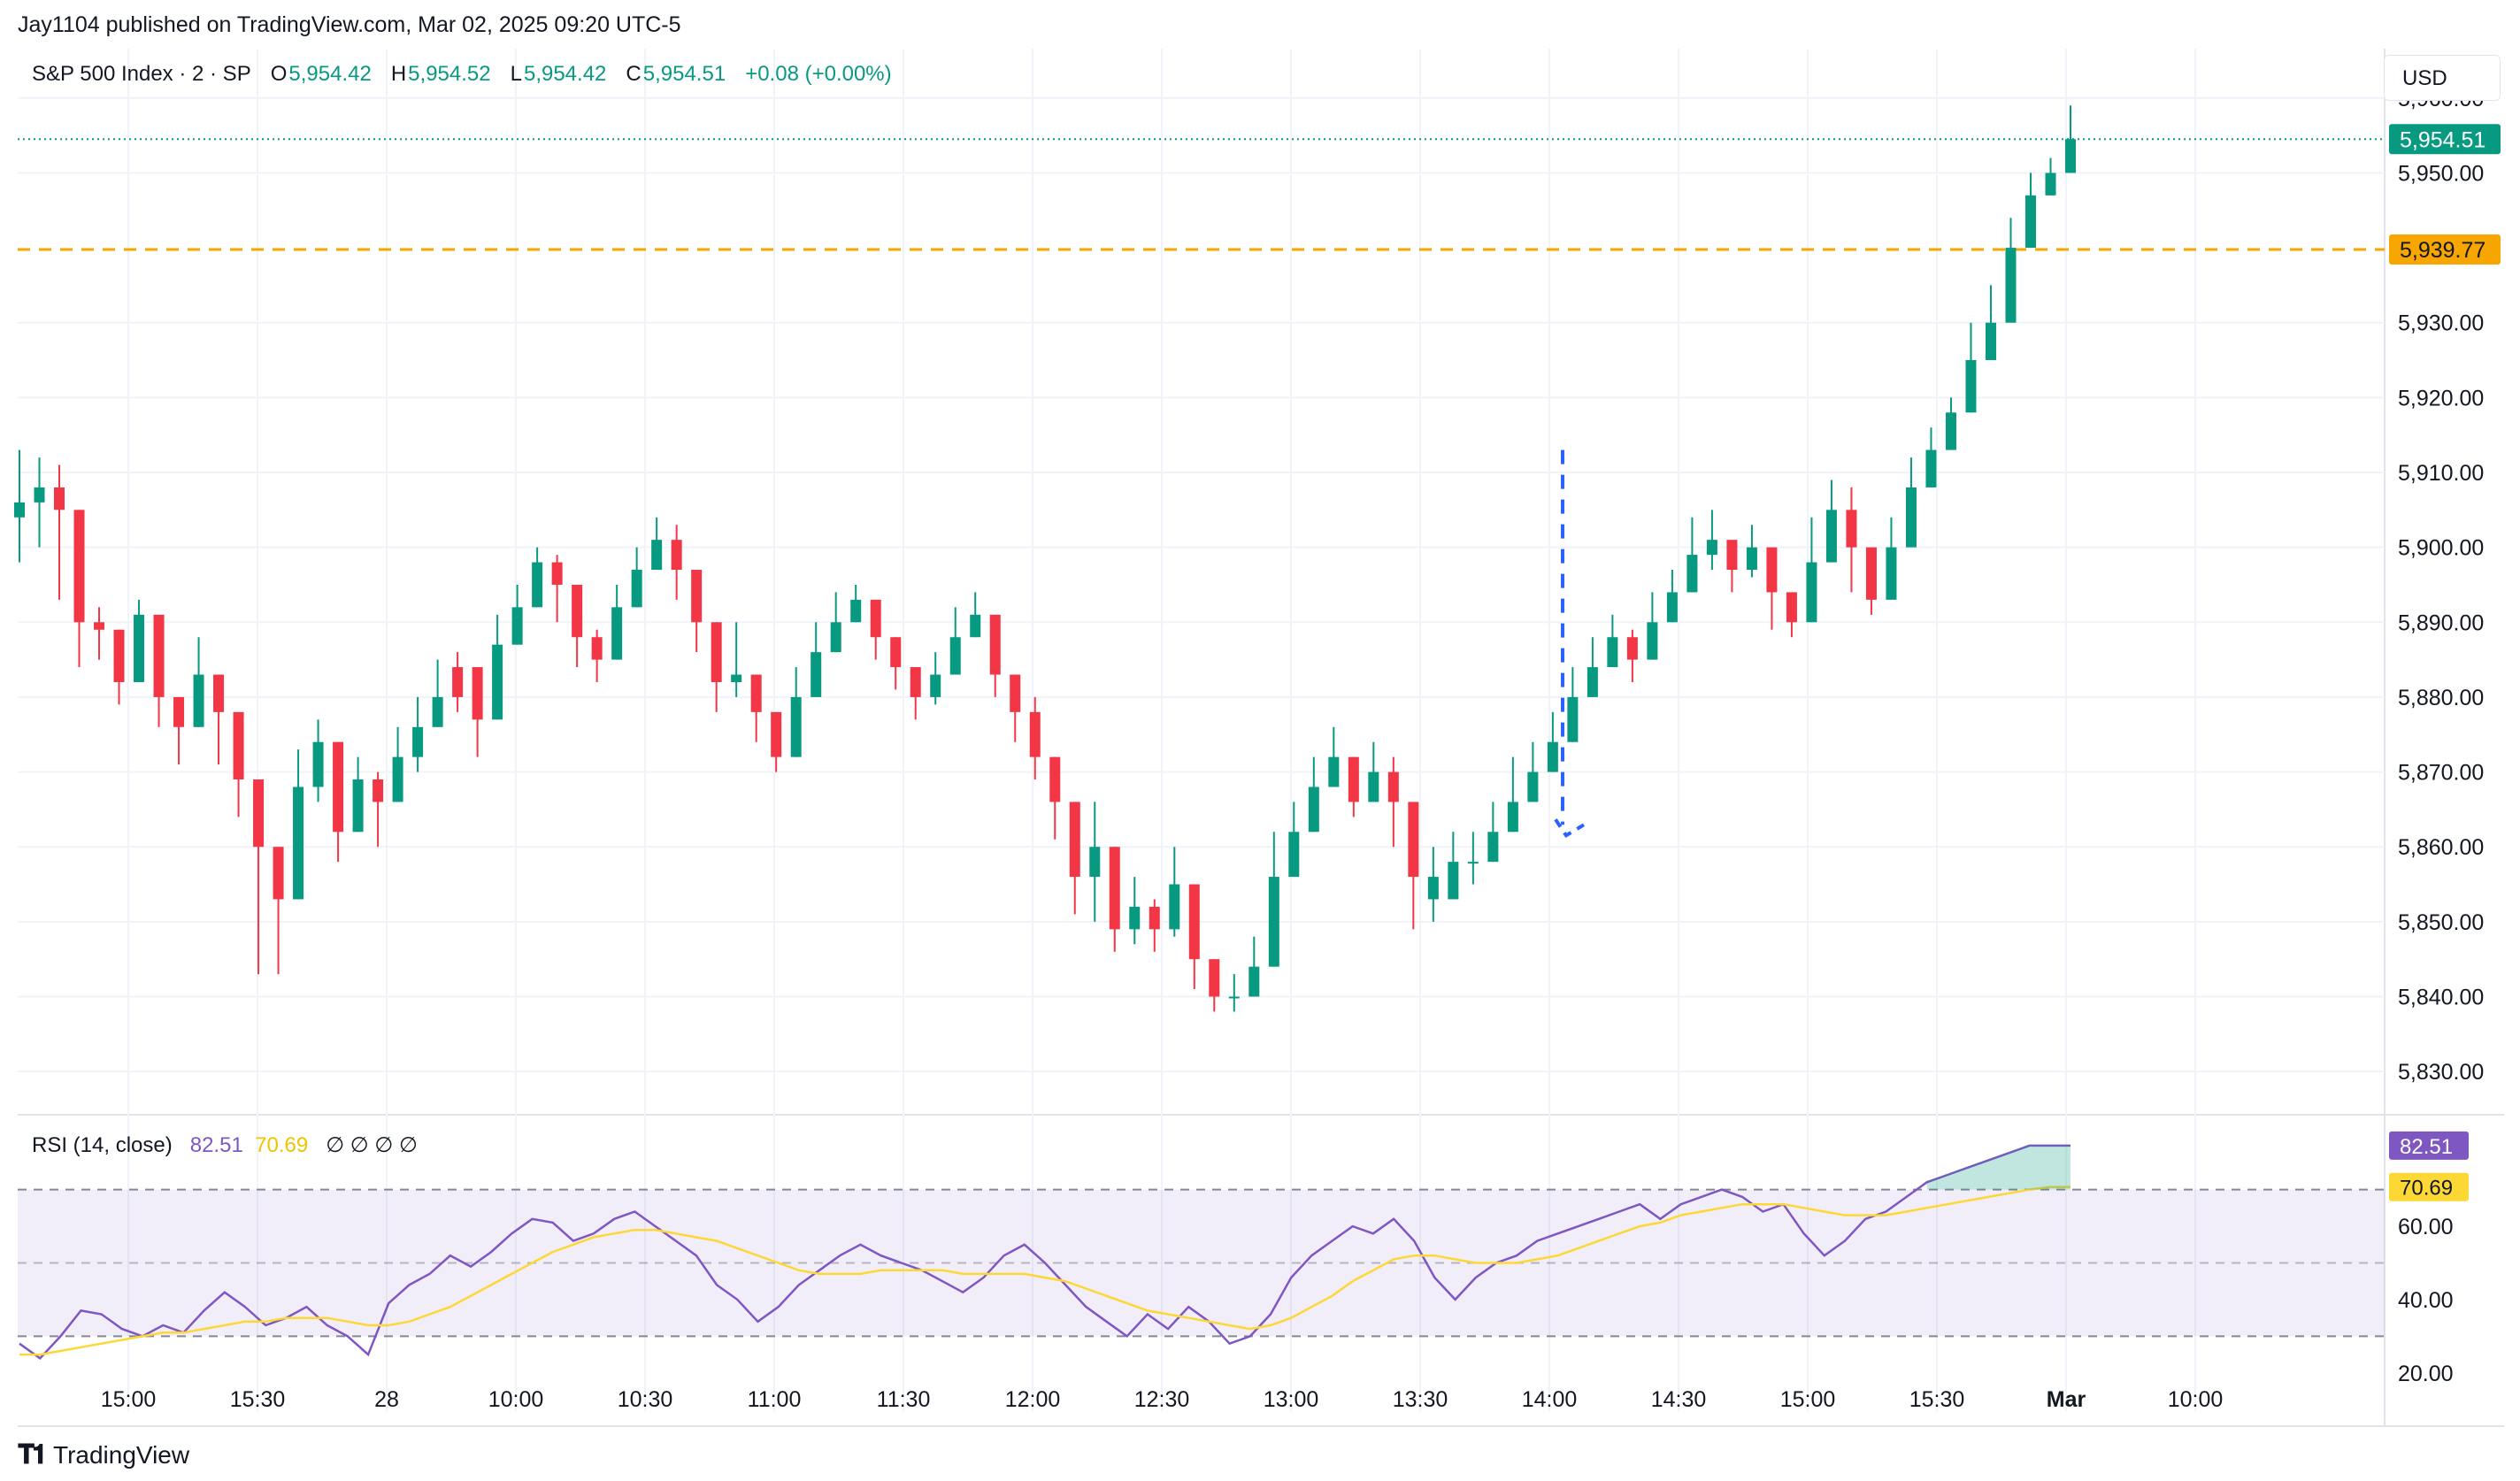 The width and height of the screenshot is (2520, 1481). What do you see at coordinates (330, 74) in the screenshot?
I see `open-value: 5,954.42` at bounding box center [330, 74].